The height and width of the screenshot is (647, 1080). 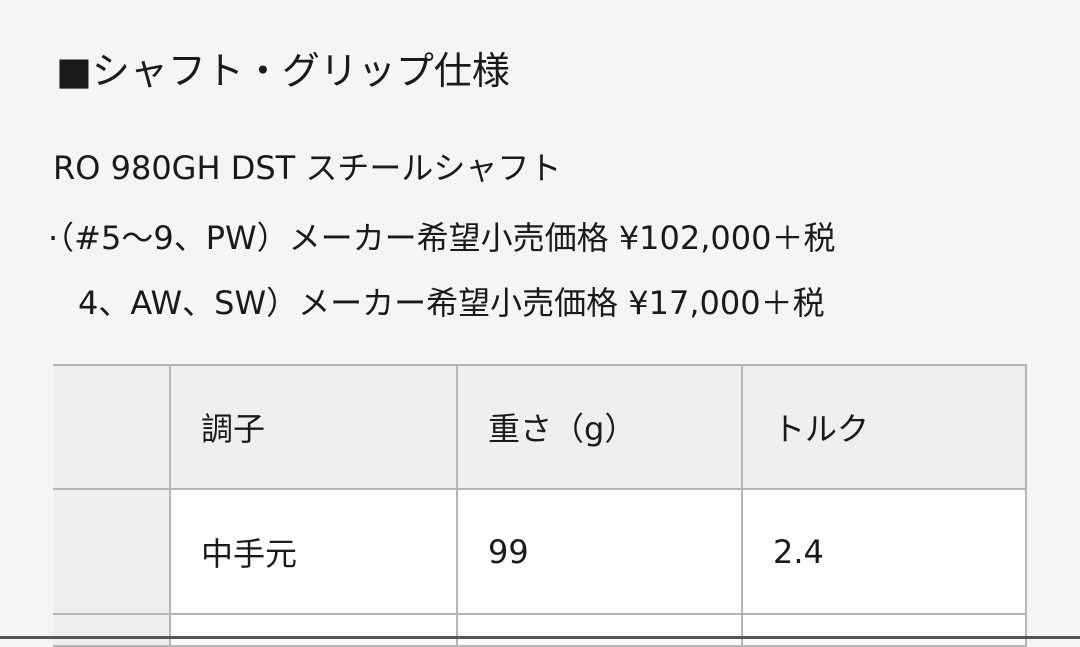 I want to click on cell-torque: 2.4, so click(x=884, y=551).